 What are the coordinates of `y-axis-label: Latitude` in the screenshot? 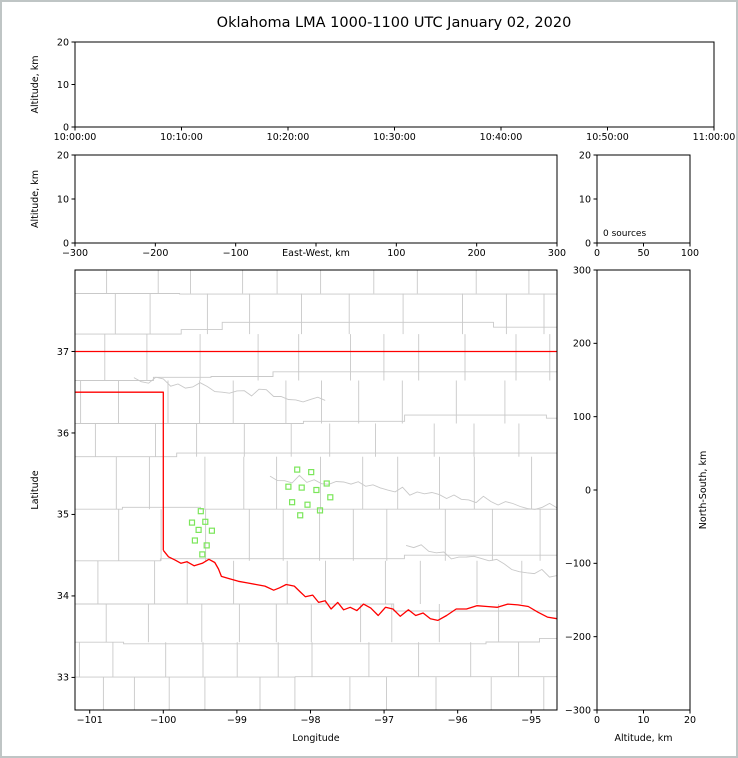 It's located at (35, 489).